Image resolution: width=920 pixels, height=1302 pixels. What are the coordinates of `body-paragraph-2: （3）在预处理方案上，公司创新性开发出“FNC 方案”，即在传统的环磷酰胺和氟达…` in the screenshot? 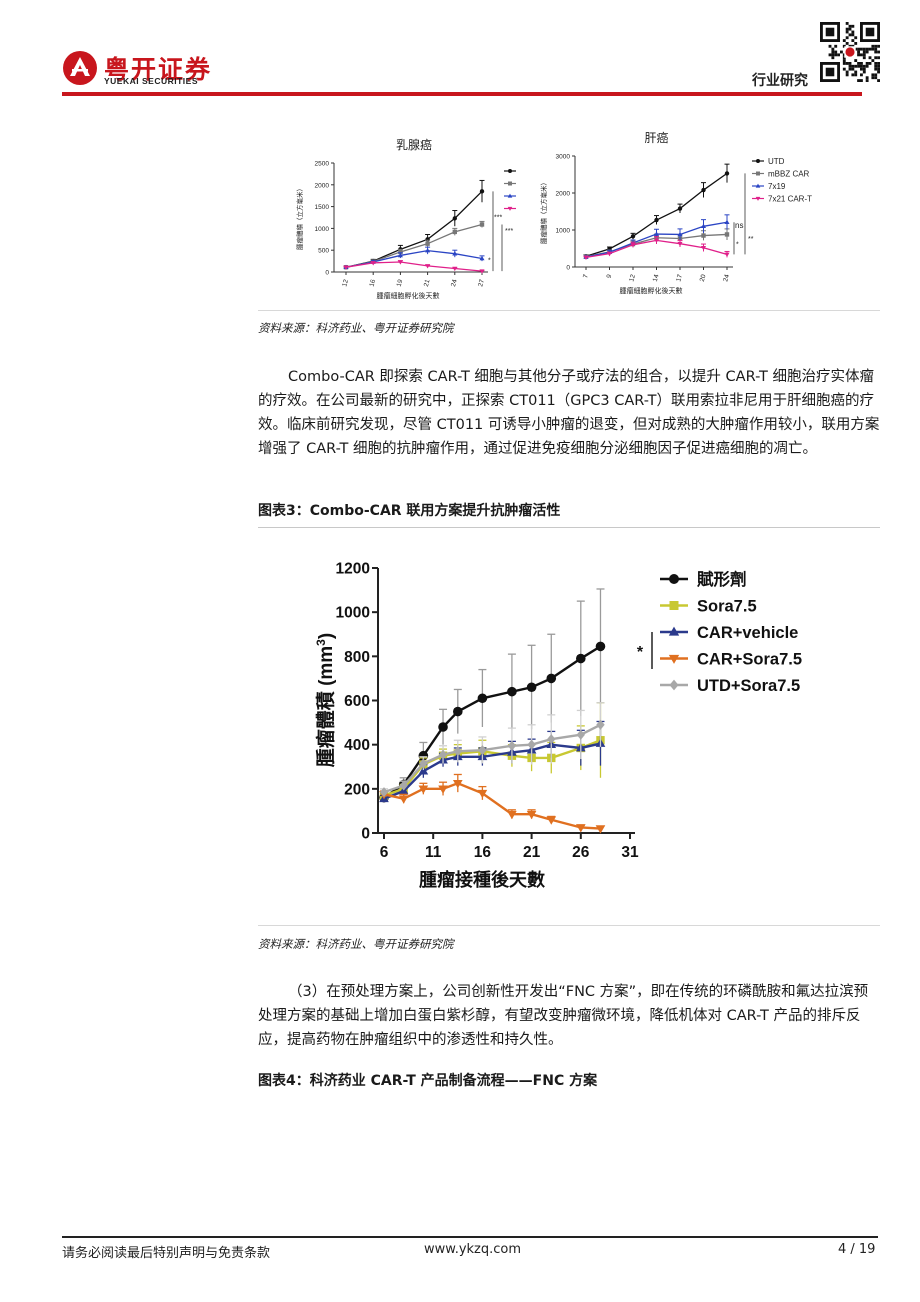 It's located at (563, 1016).